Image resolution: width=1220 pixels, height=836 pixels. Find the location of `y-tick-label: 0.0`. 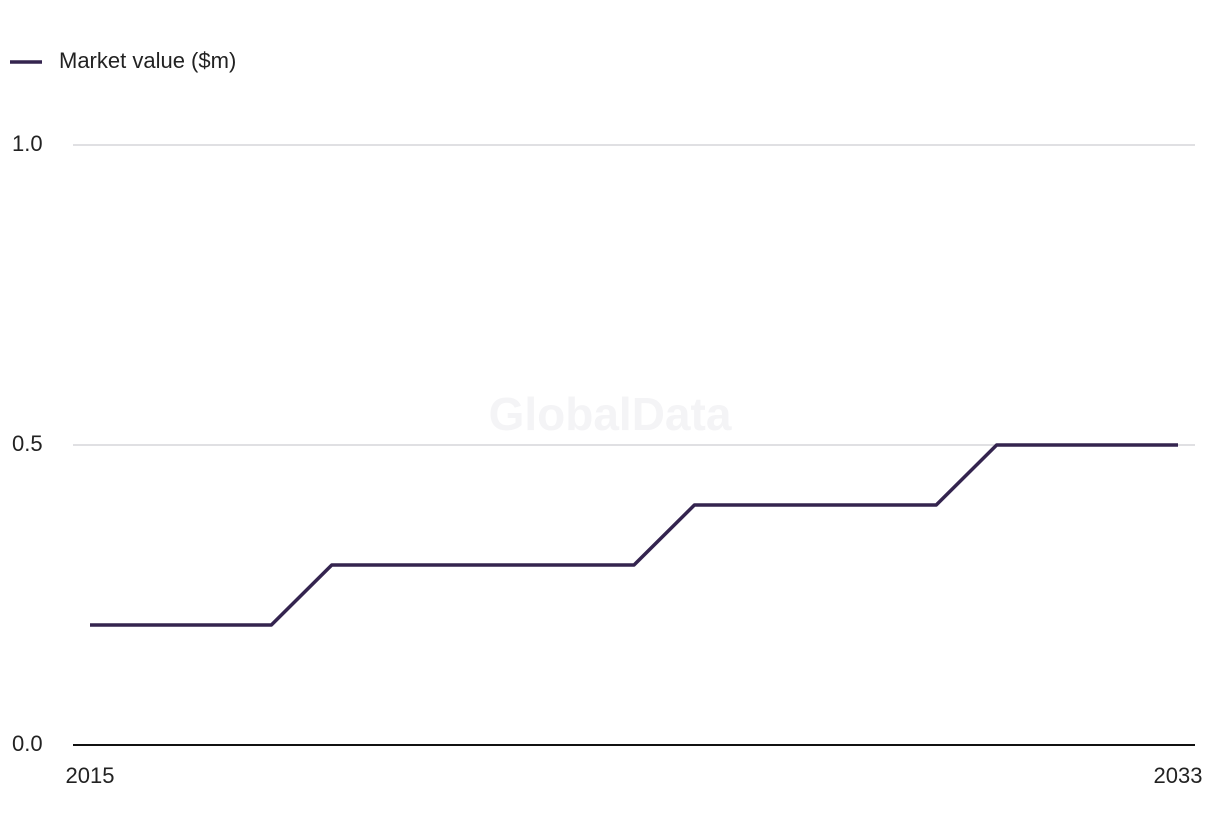

y-tick-label: 0.0 is located at coordinates (27, 743).